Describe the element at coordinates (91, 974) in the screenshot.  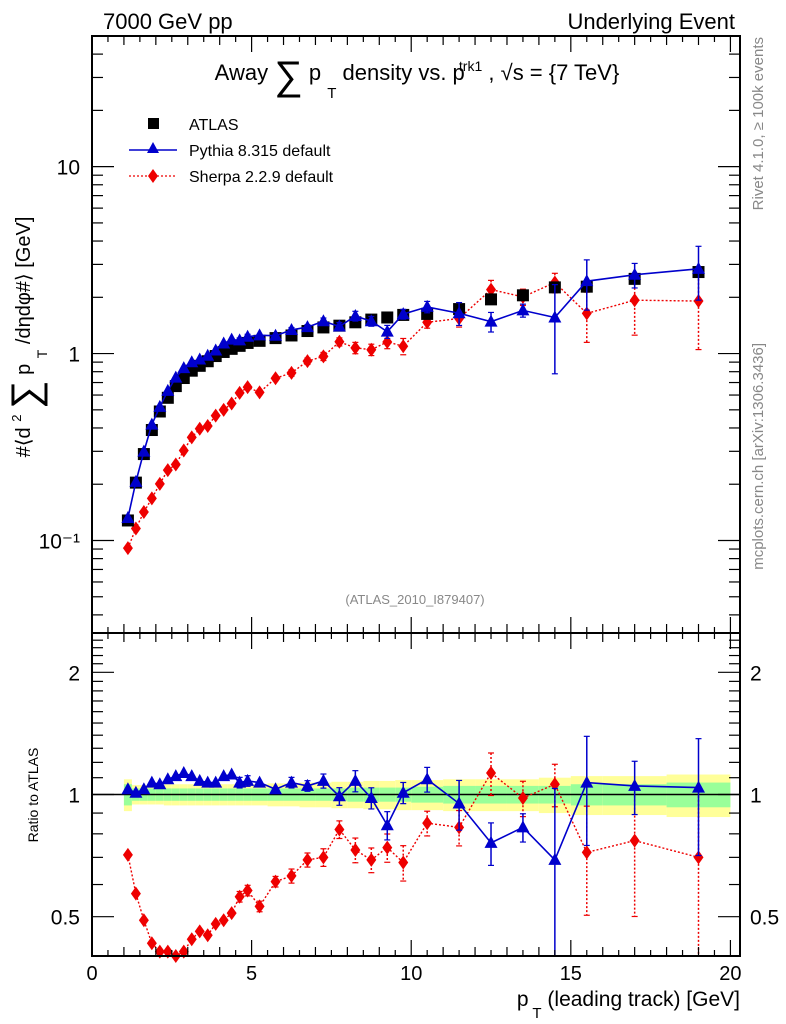
I see `x-tick-label: 0` at that location.